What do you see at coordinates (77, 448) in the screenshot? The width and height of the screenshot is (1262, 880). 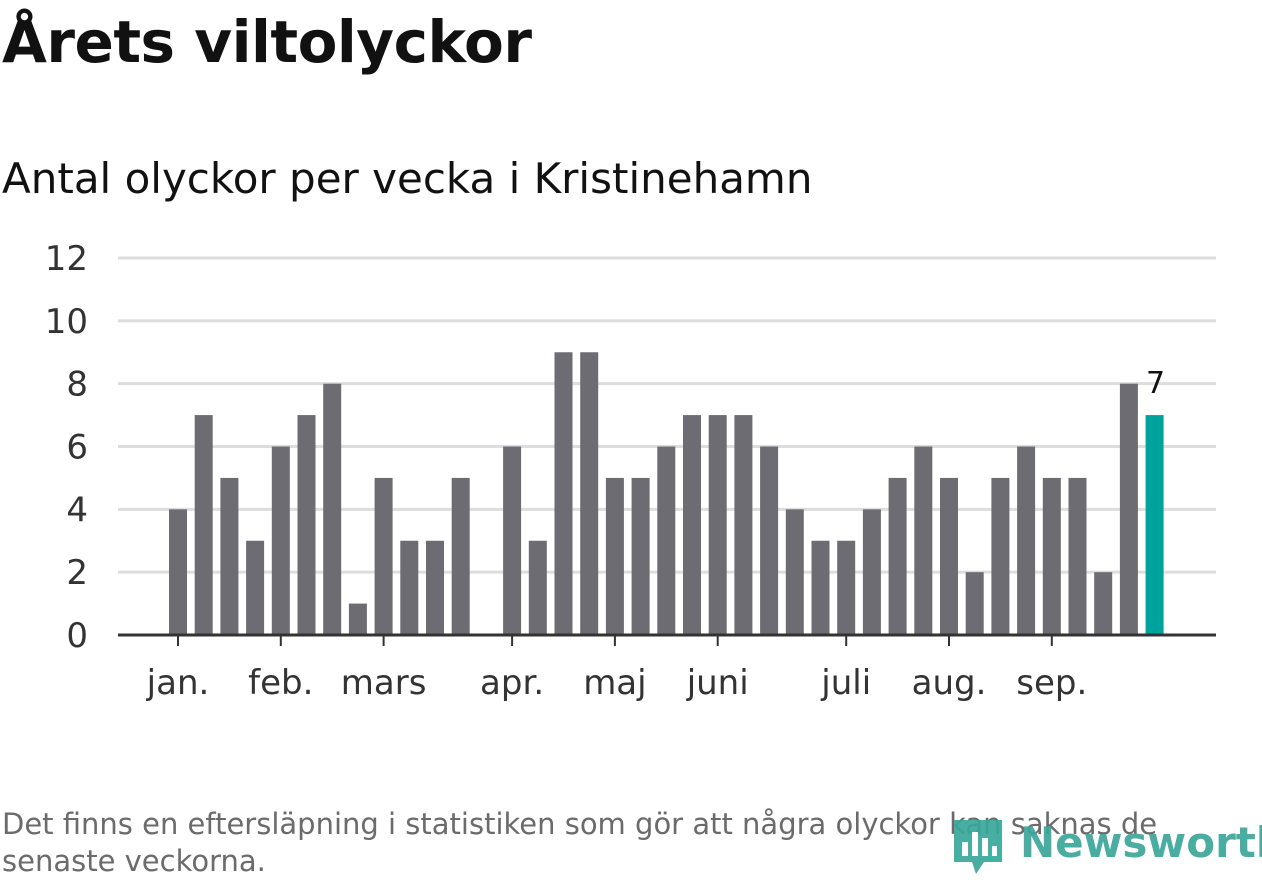 I see `y-tick-label: 6` at bounding box center [77, 448].